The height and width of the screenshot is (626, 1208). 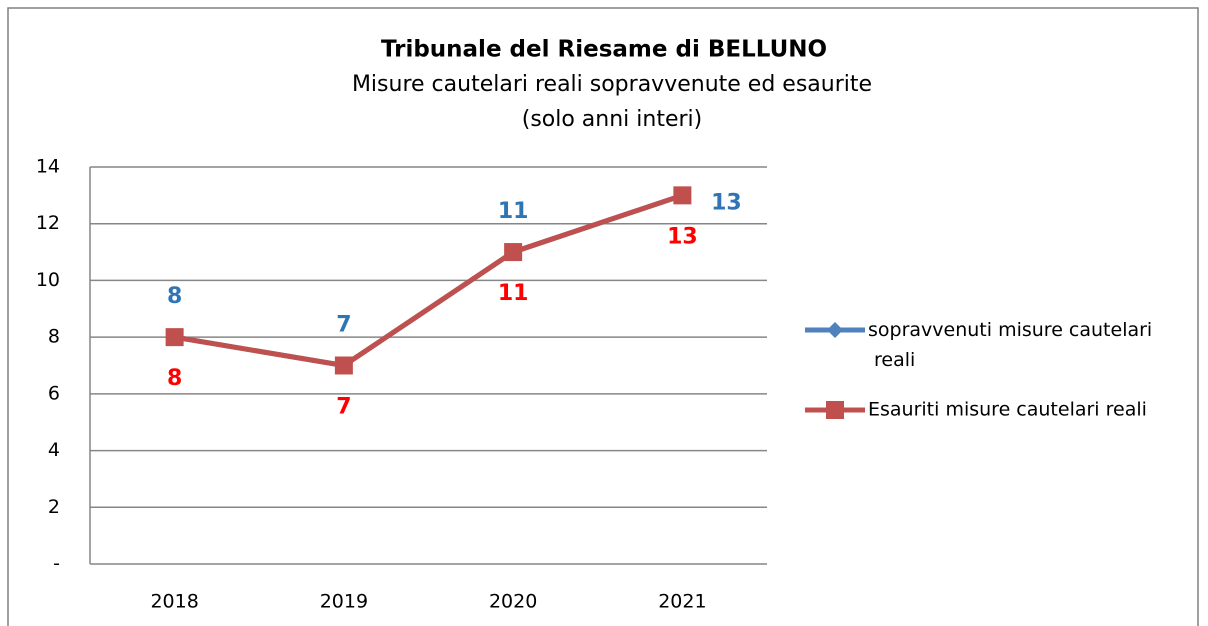 I want to click on x-tick-label: 2019, so click(x=344, y=602).